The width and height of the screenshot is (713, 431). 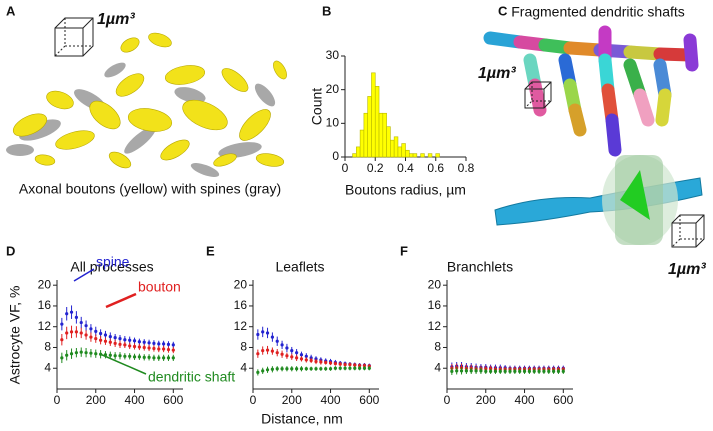 What do you see at coordinates (326, 10) in the screenshot?
I see `panel-letter: B` at bounding box center [326, 10].